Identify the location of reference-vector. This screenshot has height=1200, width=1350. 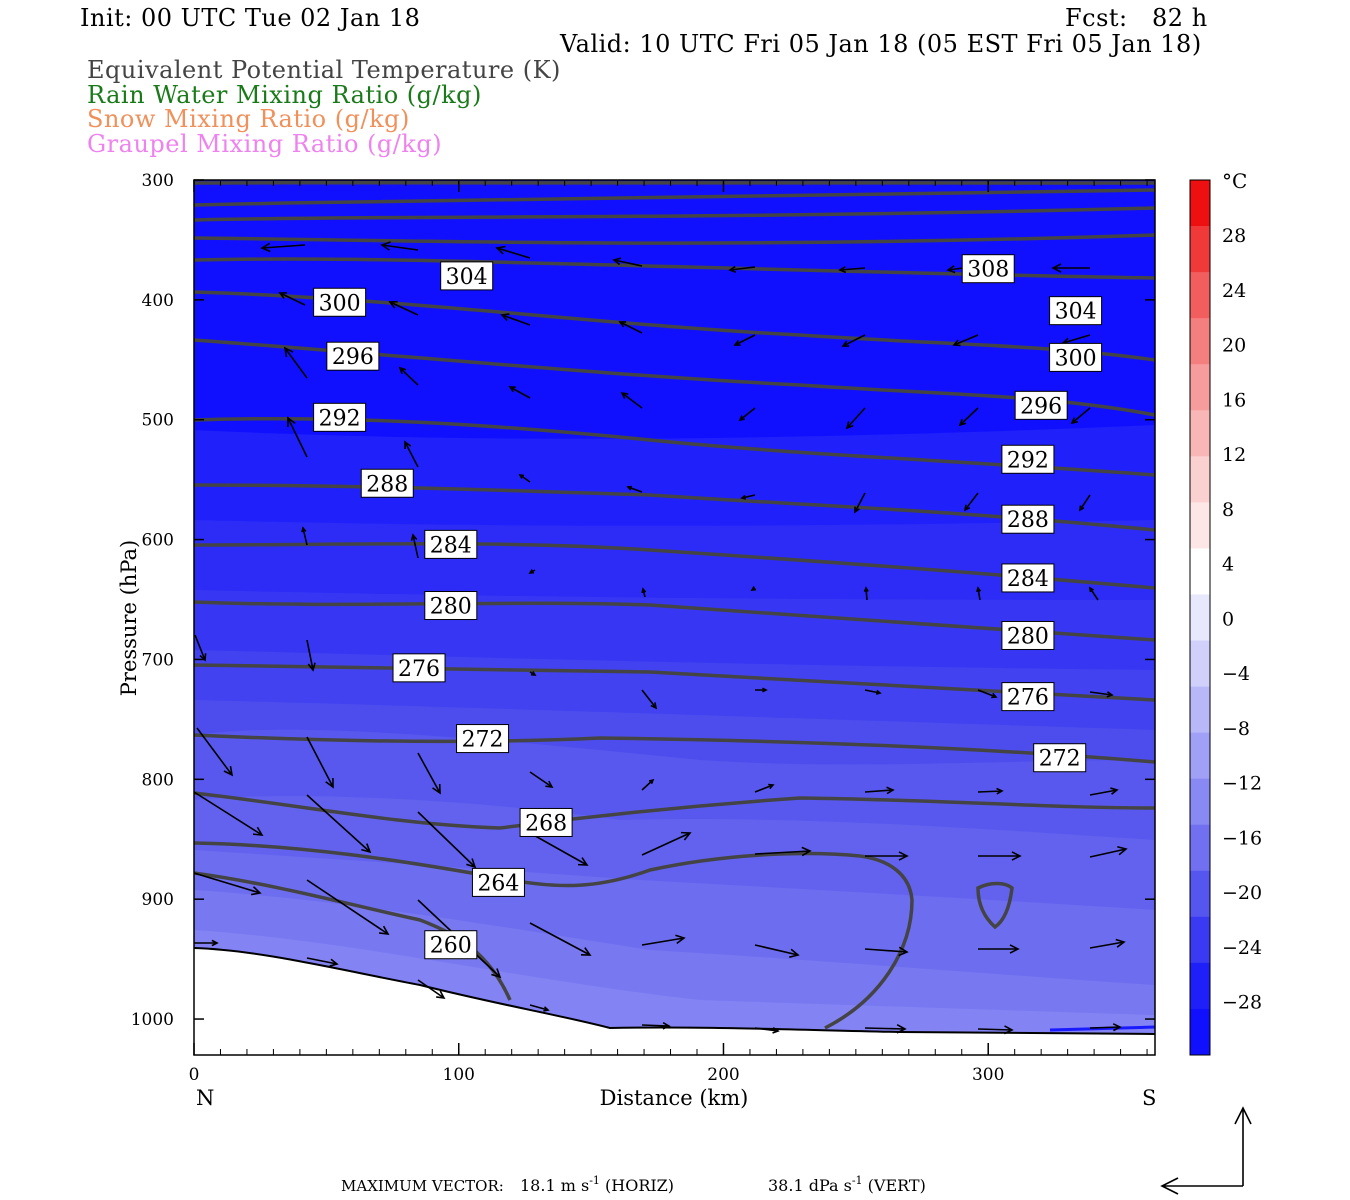
(1206, 1150).